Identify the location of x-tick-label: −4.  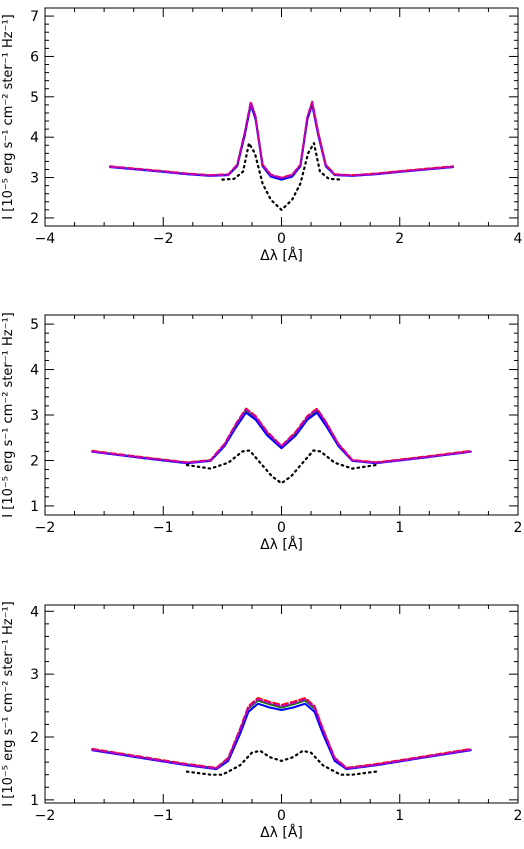
(45, 239).